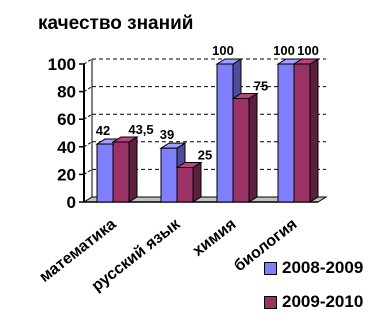 This screenshot has height=329, width=392. Describe the element at coordinates (323, 301) in the screenshot. I see `legend-label: 2009-2010` at that location.